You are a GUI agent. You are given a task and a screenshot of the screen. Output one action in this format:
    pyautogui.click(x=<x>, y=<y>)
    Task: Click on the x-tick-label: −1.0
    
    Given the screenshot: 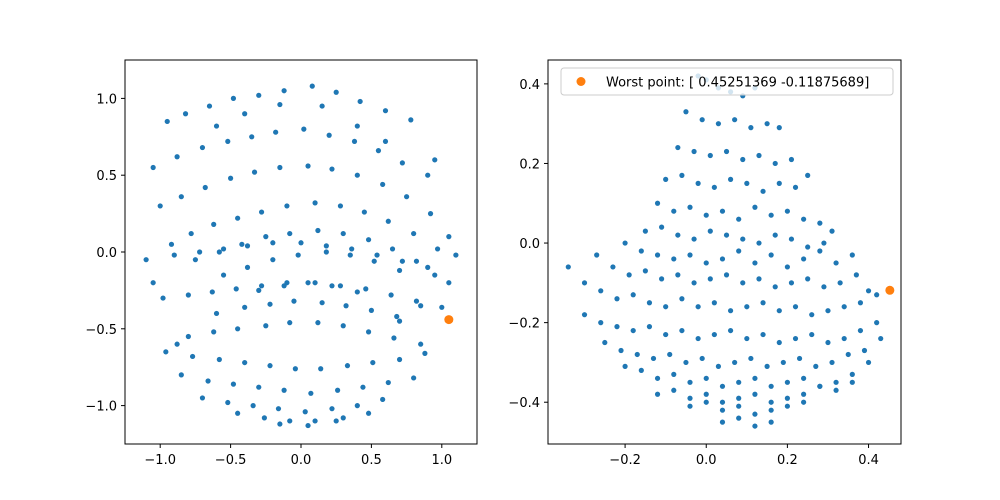 What is the action you would take?
    pyautogui.click(x=160, y=460)
    